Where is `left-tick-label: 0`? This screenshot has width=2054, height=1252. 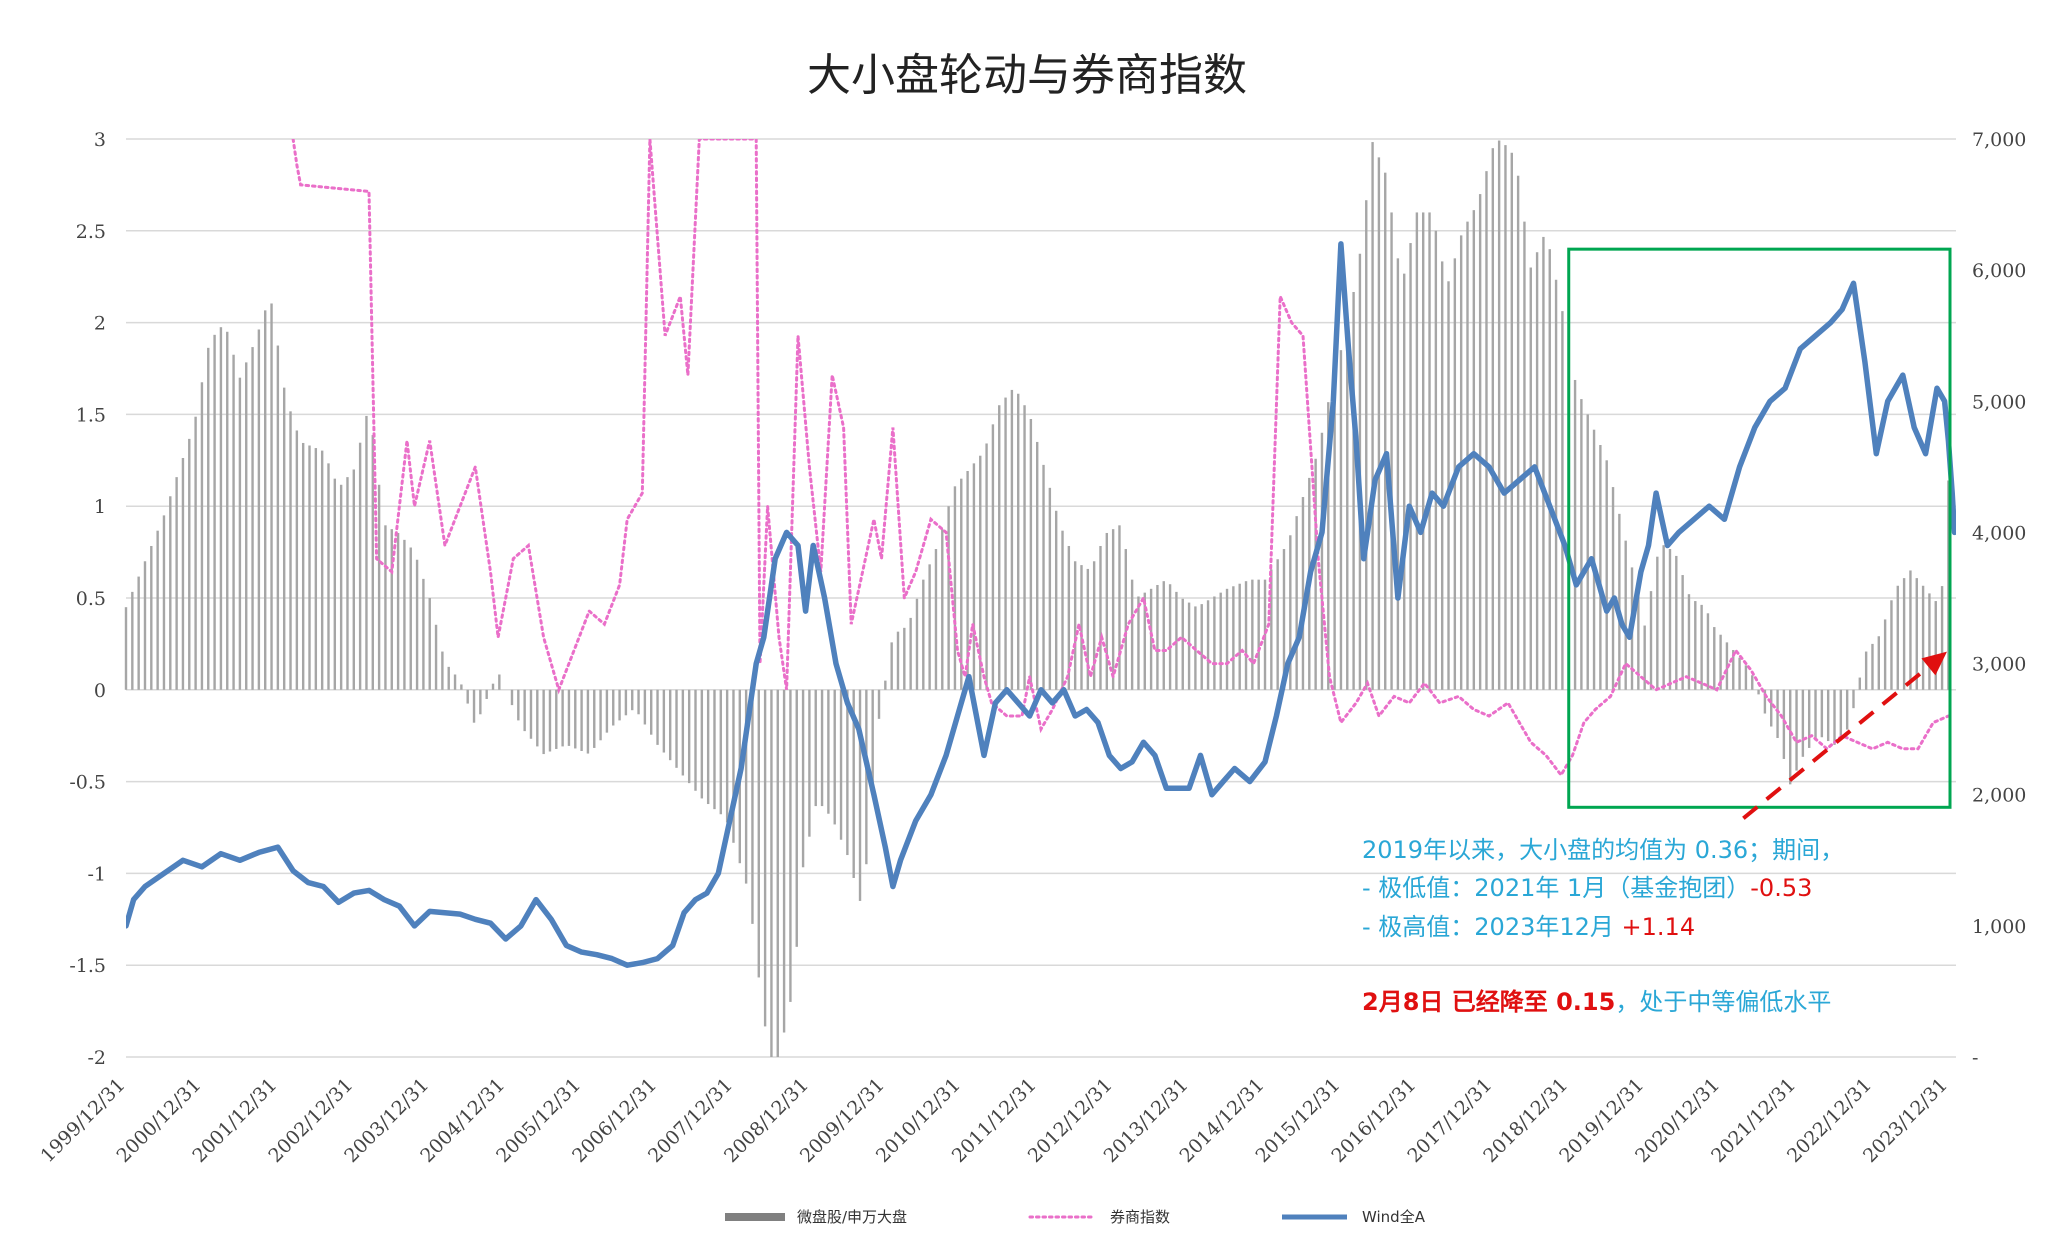
left-tick-label: 0 is located at coordinates (100, 691).